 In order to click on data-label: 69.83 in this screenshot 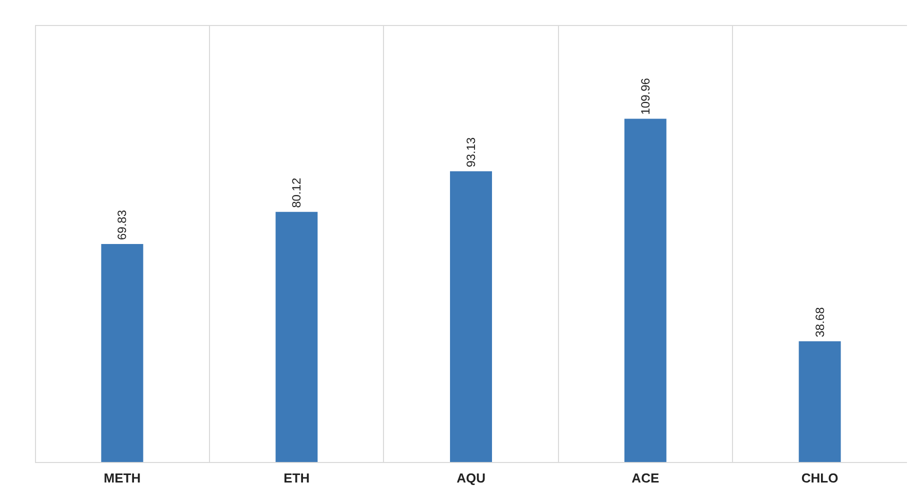, I will do `click(122, 225)`.